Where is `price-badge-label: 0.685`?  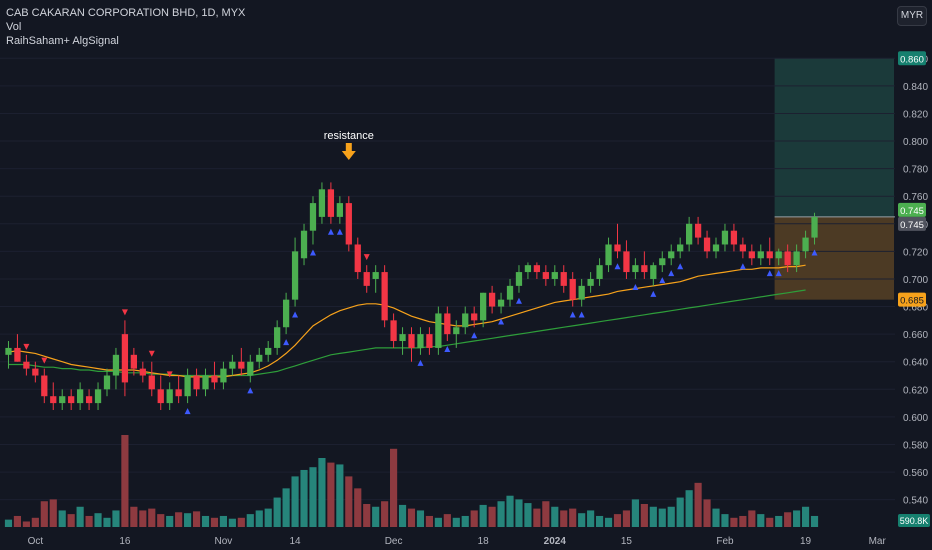 price-badge-label: 0.685 is located at coordinates (912, 301).